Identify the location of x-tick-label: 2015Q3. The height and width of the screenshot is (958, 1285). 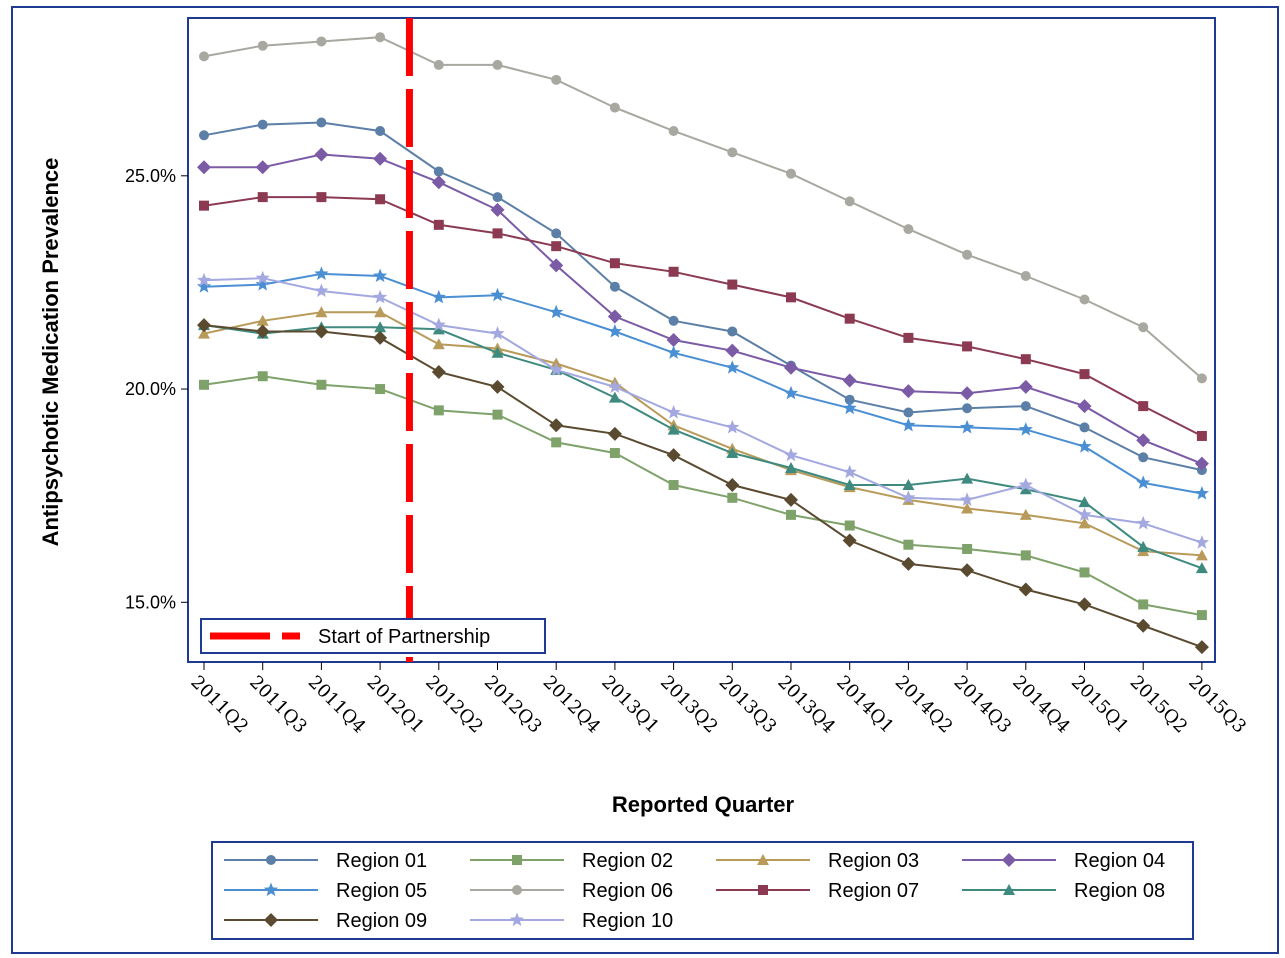
(1217, 705).